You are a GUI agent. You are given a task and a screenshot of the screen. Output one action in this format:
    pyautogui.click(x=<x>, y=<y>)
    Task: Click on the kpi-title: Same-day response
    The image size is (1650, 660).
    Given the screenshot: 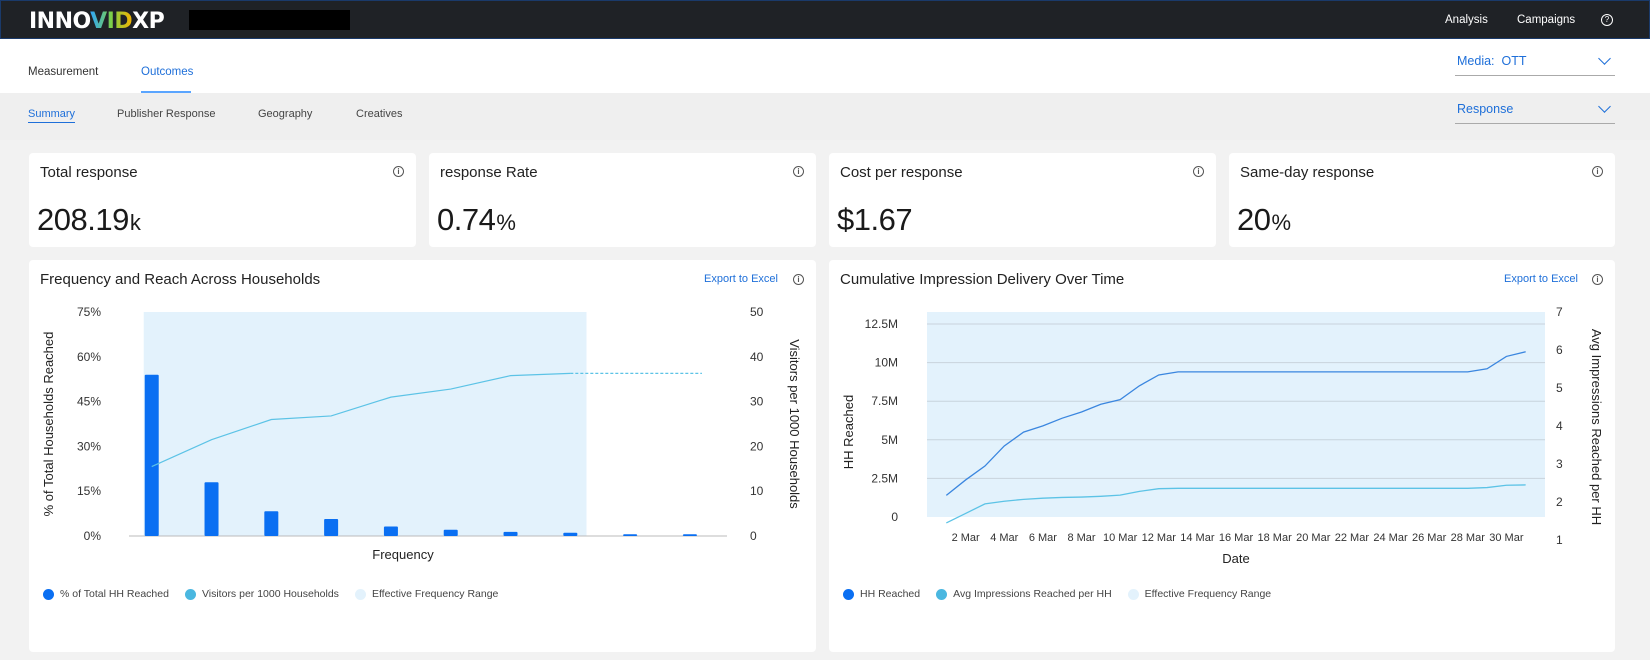 What is the action you would take?
    pyautogui.click(x=1307, y=172)
    